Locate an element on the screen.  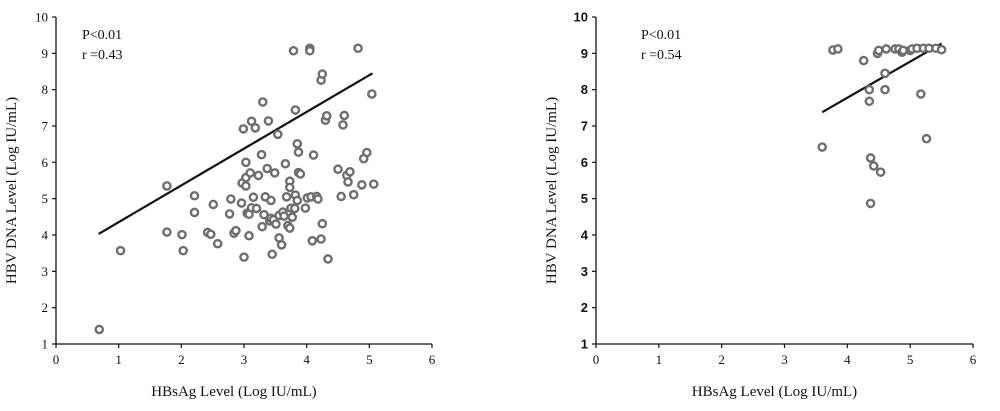
y-tick-label: 5 is located at coordinates (45, 198).